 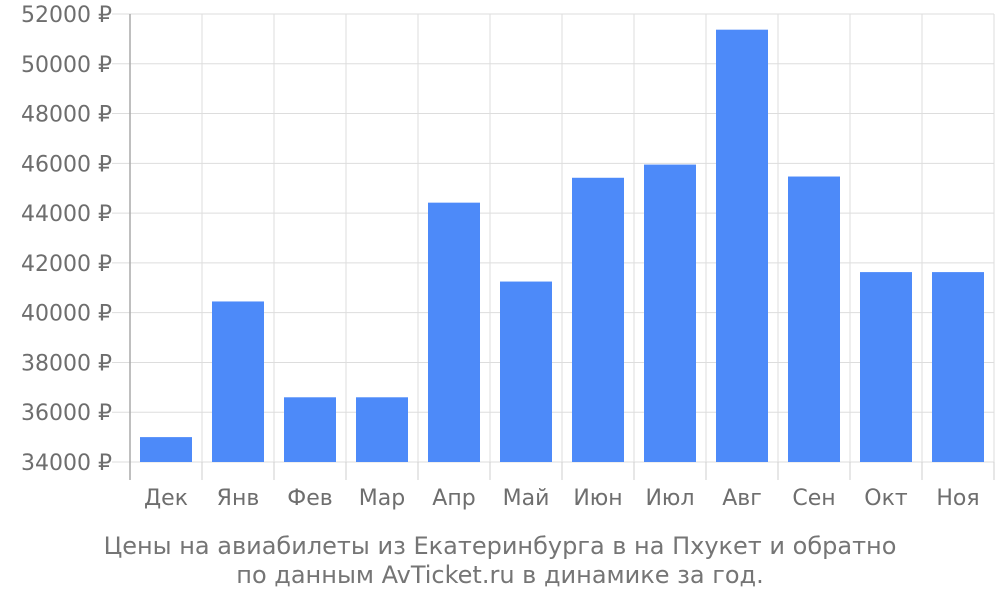 What do you see at coordinates (309, 498) in the screenshot?
I see `x-tick-label: Фев` at bounding box center [309, 498].